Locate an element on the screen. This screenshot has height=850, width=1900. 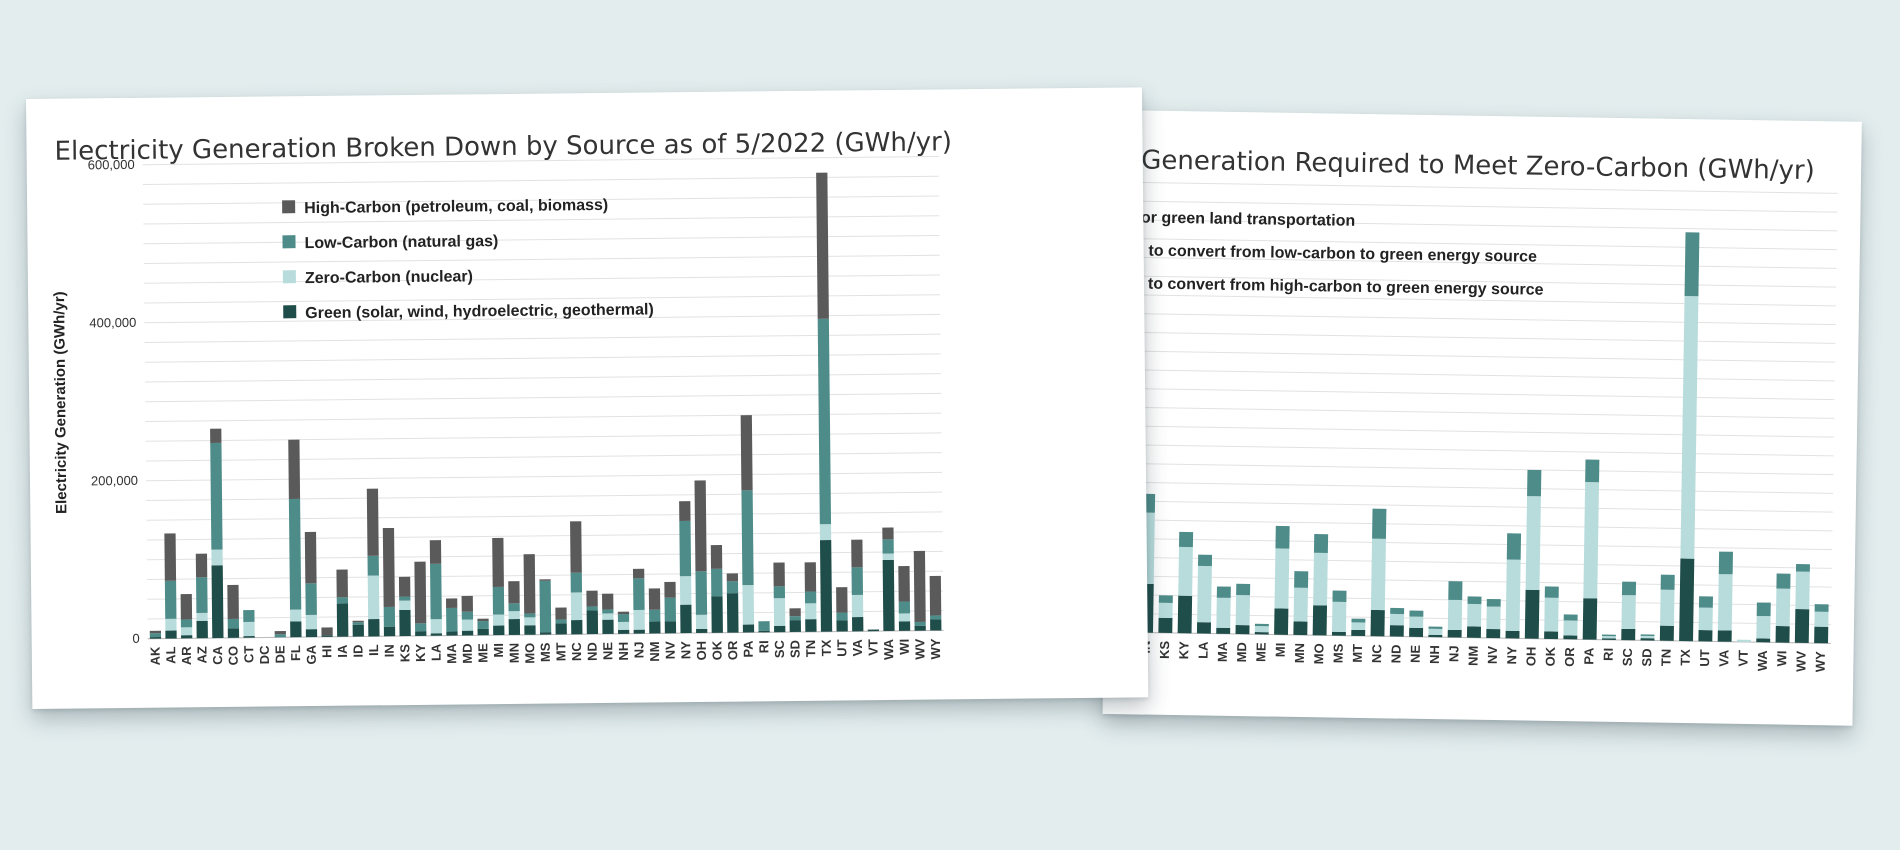
x-tick-label: MT is located at coordinates (1357, 653).